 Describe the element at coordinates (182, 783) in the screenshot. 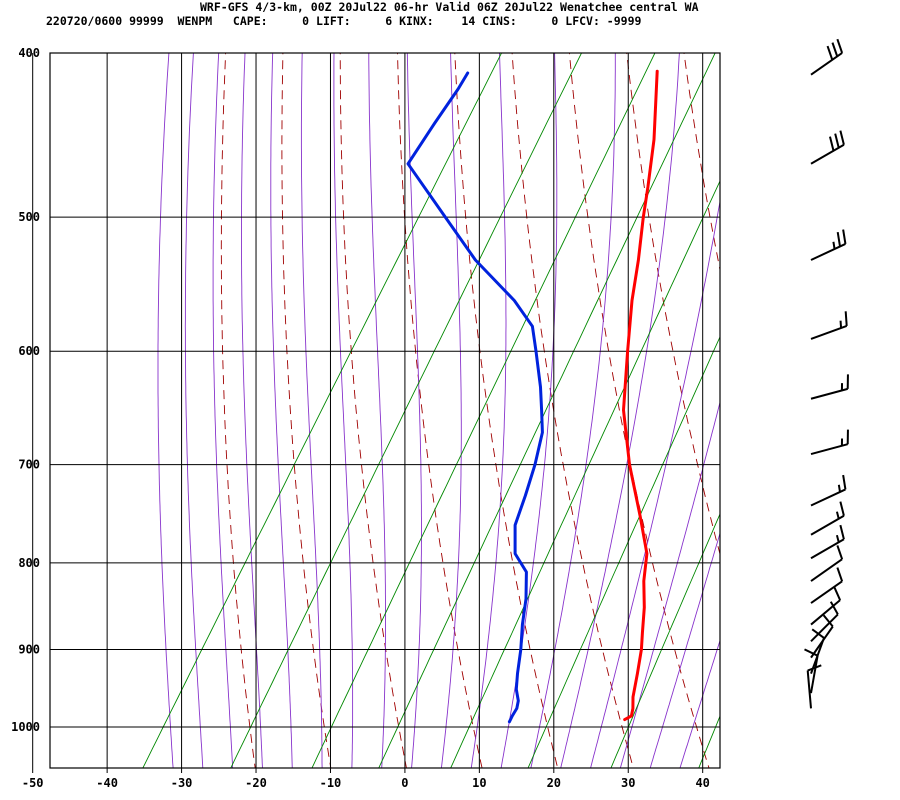

I see `x-tick-label: -30` at that location.